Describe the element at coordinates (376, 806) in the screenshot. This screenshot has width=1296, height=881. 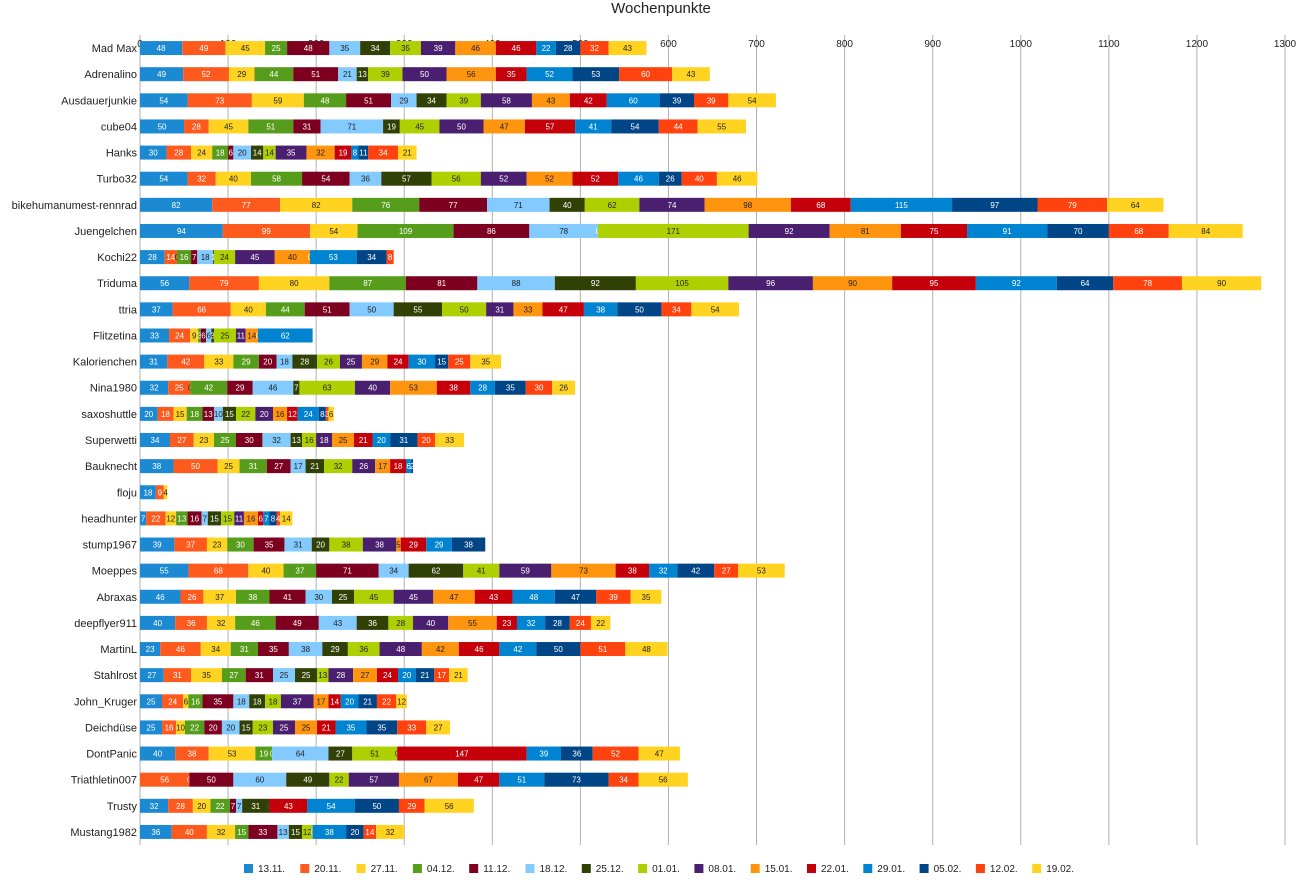
I see `bar-value-label: 50` at that location.